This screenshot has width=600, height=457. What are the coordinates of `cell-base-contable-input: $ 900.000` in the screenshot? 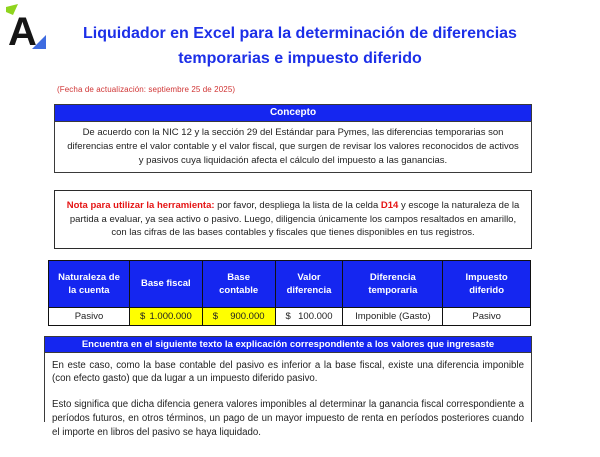 It's located at (238, 316).